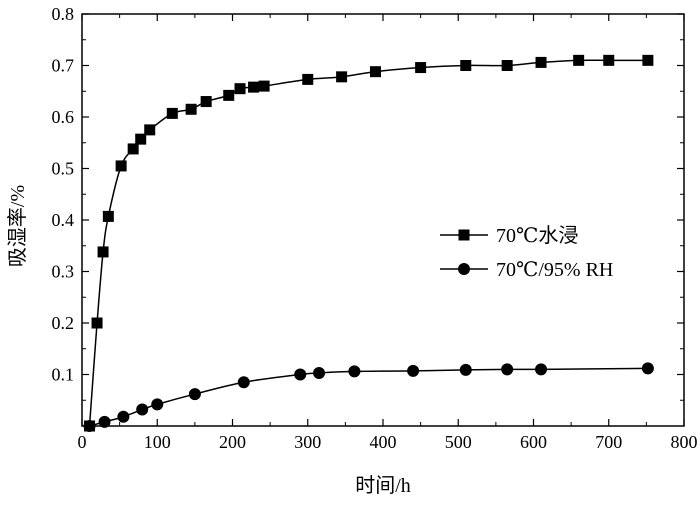 Image resolution: width=700 pixels, height=509 pixels. What do you see at coordinates (63, 272) in the screenshot?
I see `y-tick-label: 0.3` at bounding box center [63, 272].